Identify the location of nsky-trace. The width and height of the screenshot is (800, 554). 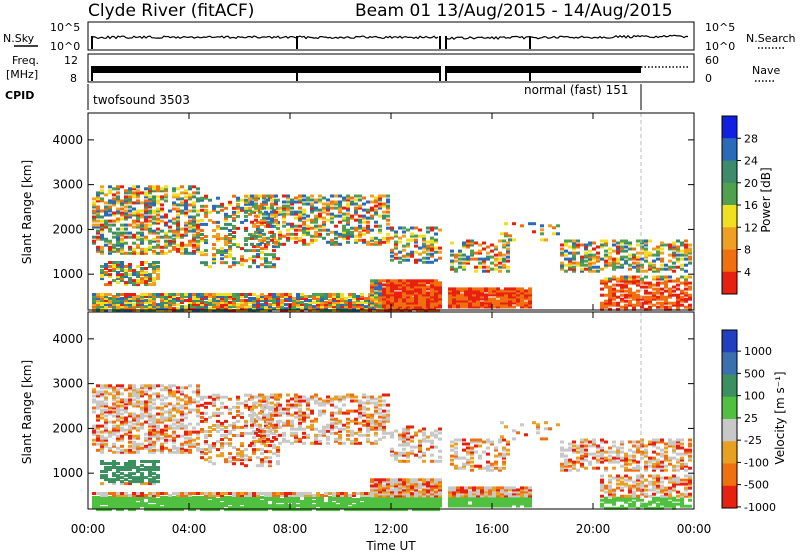
(390, 41).